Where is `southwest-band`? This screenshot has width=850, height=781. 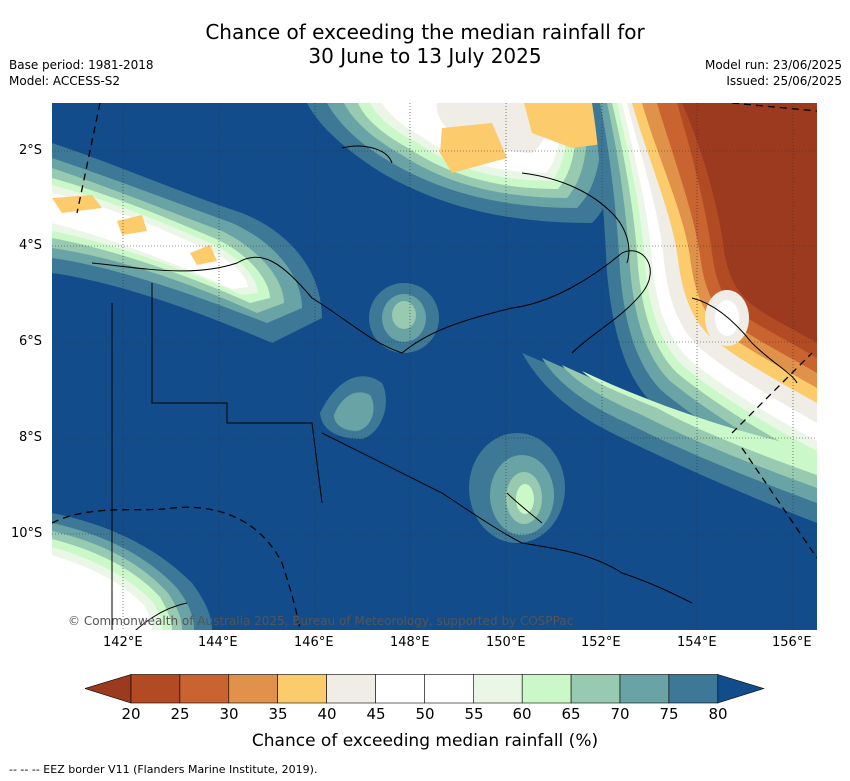 southwest-band is located at coordinates (132, 571).